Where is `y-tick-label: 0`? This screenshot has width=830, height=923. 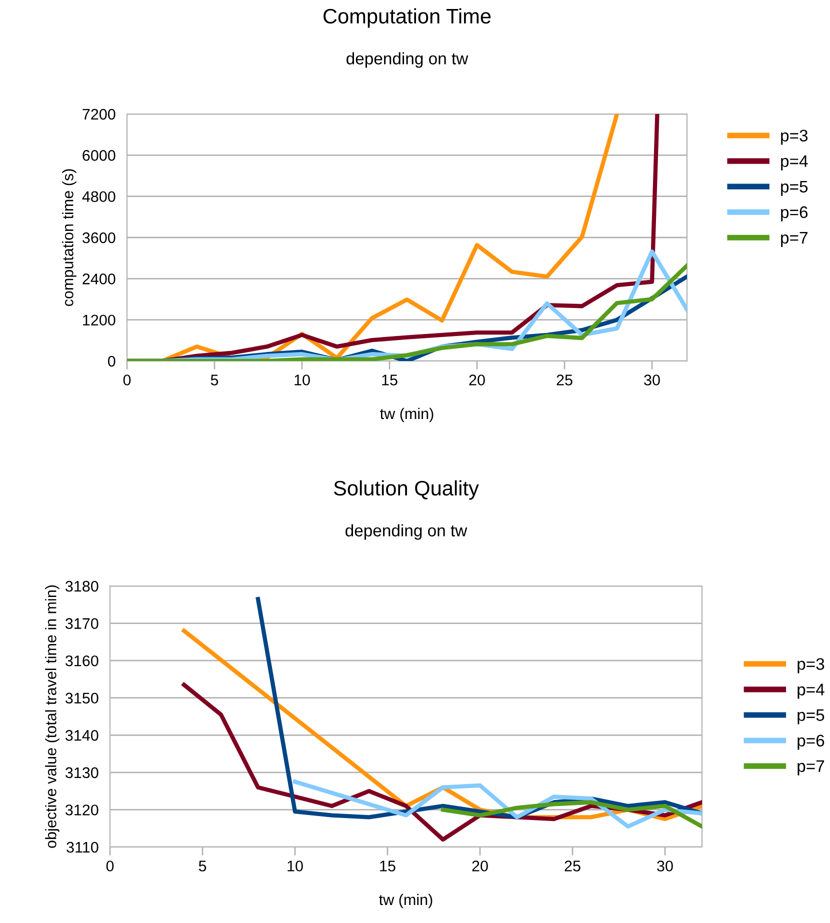 y-tick-label: 0 is located at coordinates (112, 361).